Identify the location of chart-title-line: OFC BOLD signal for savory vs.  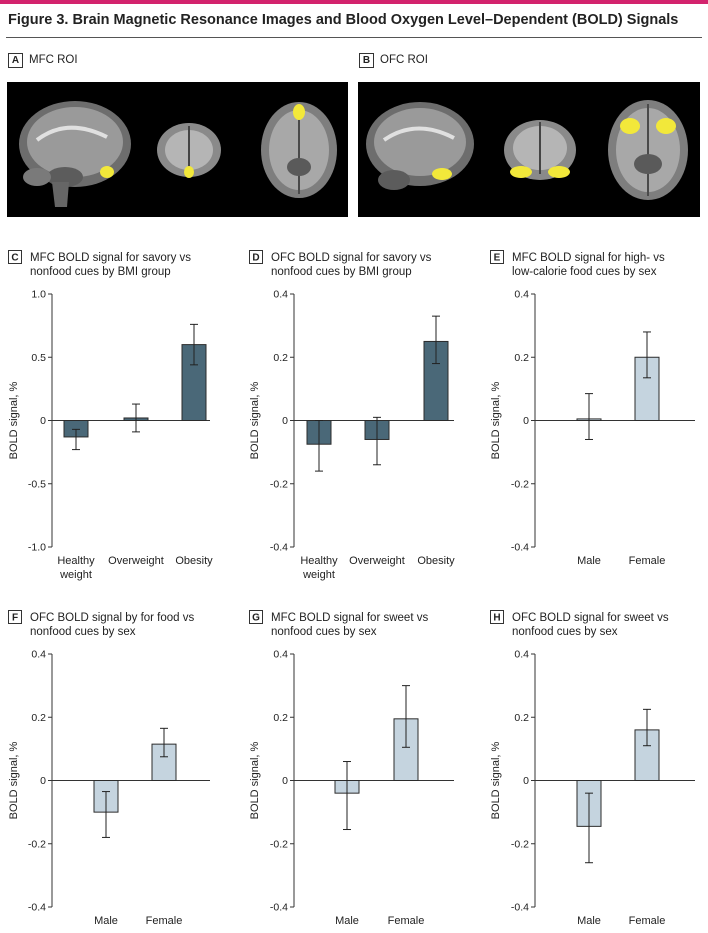
(351, 258).